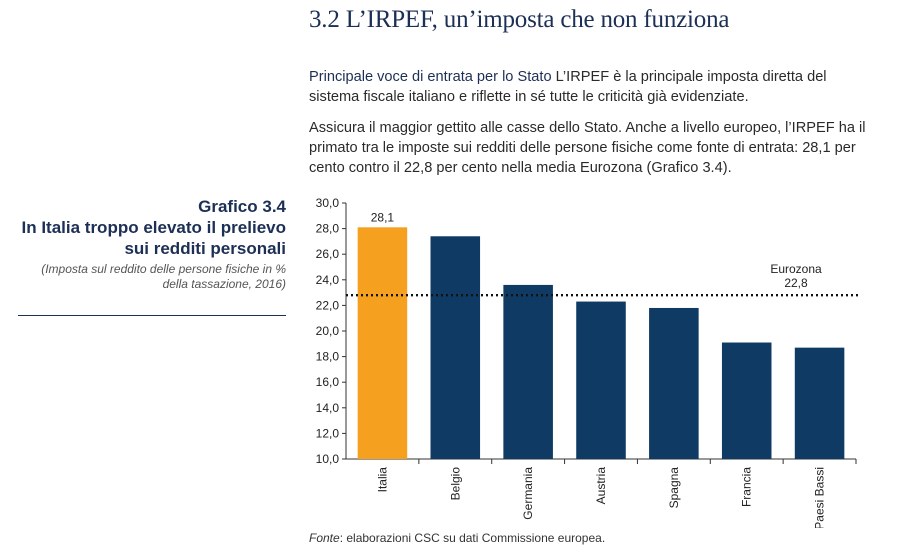 This screenshot has width=917, height=555. I want to click on x-category-label: Italia, so click(382, 480).